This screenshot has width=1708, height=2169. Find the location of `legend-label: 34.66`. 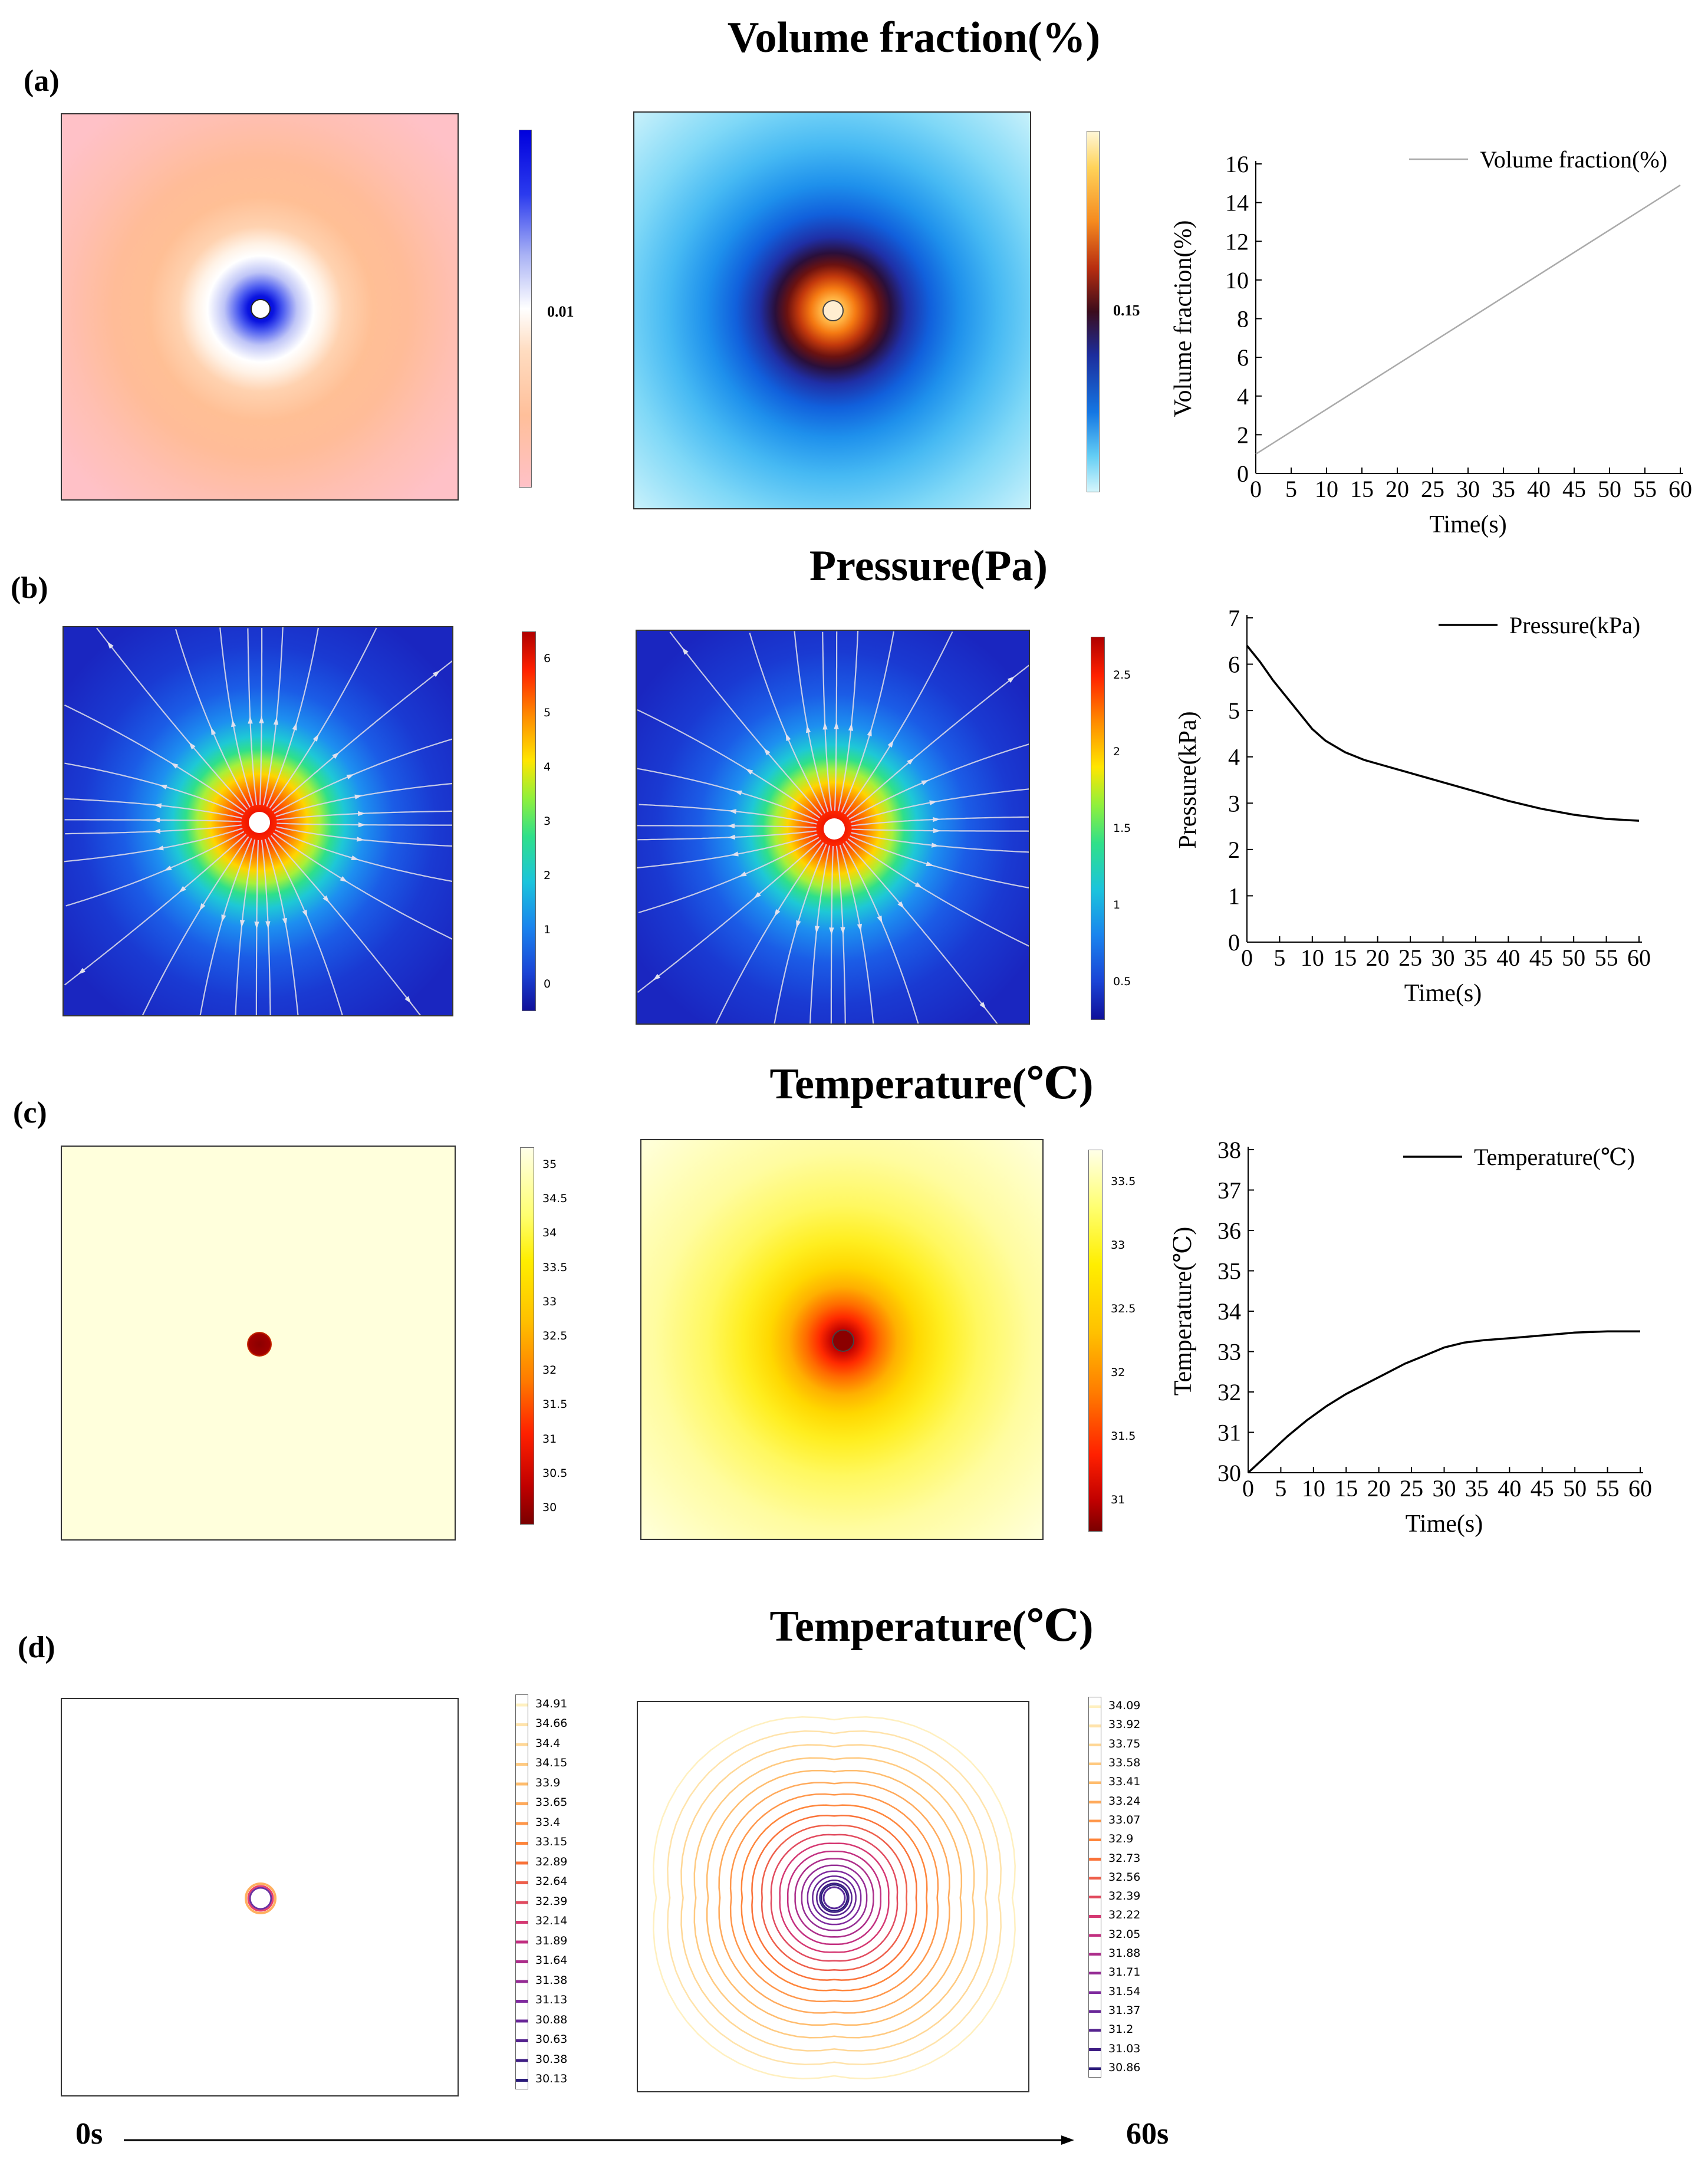

legend-label: 34.66 is located at coordinates (551, 1723).